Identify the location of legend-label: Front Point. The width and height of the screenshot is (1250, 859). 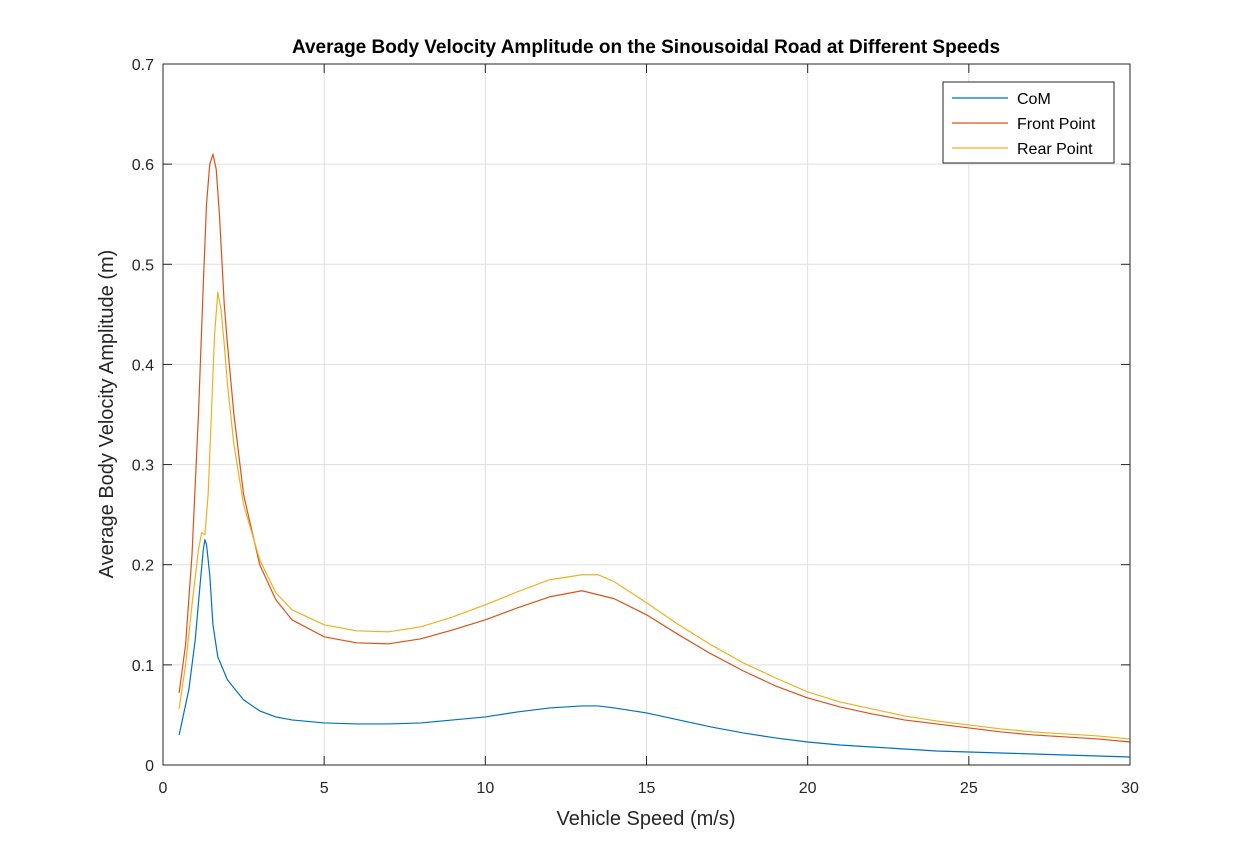
(1056, 124).